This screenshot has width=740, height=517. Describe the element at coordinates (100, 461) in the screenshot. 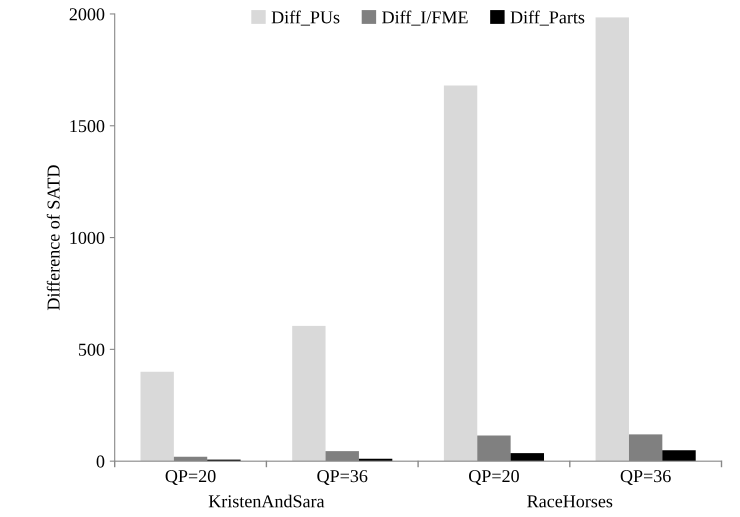

I see `y-tick-label: 0` at that location.